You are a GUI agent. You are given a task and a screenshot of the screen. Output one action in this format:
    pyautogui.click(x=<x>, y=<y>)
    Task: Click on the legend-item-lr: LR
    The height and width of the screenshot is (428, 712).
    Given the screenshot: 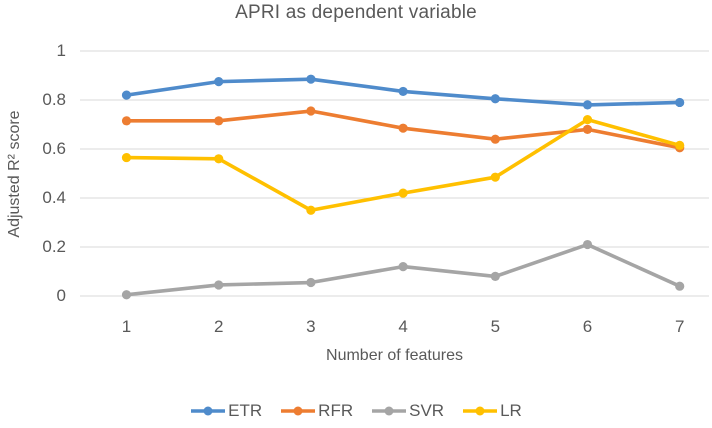 What is the action you would take?
    pyautogui.click(x=492, y=411)
    